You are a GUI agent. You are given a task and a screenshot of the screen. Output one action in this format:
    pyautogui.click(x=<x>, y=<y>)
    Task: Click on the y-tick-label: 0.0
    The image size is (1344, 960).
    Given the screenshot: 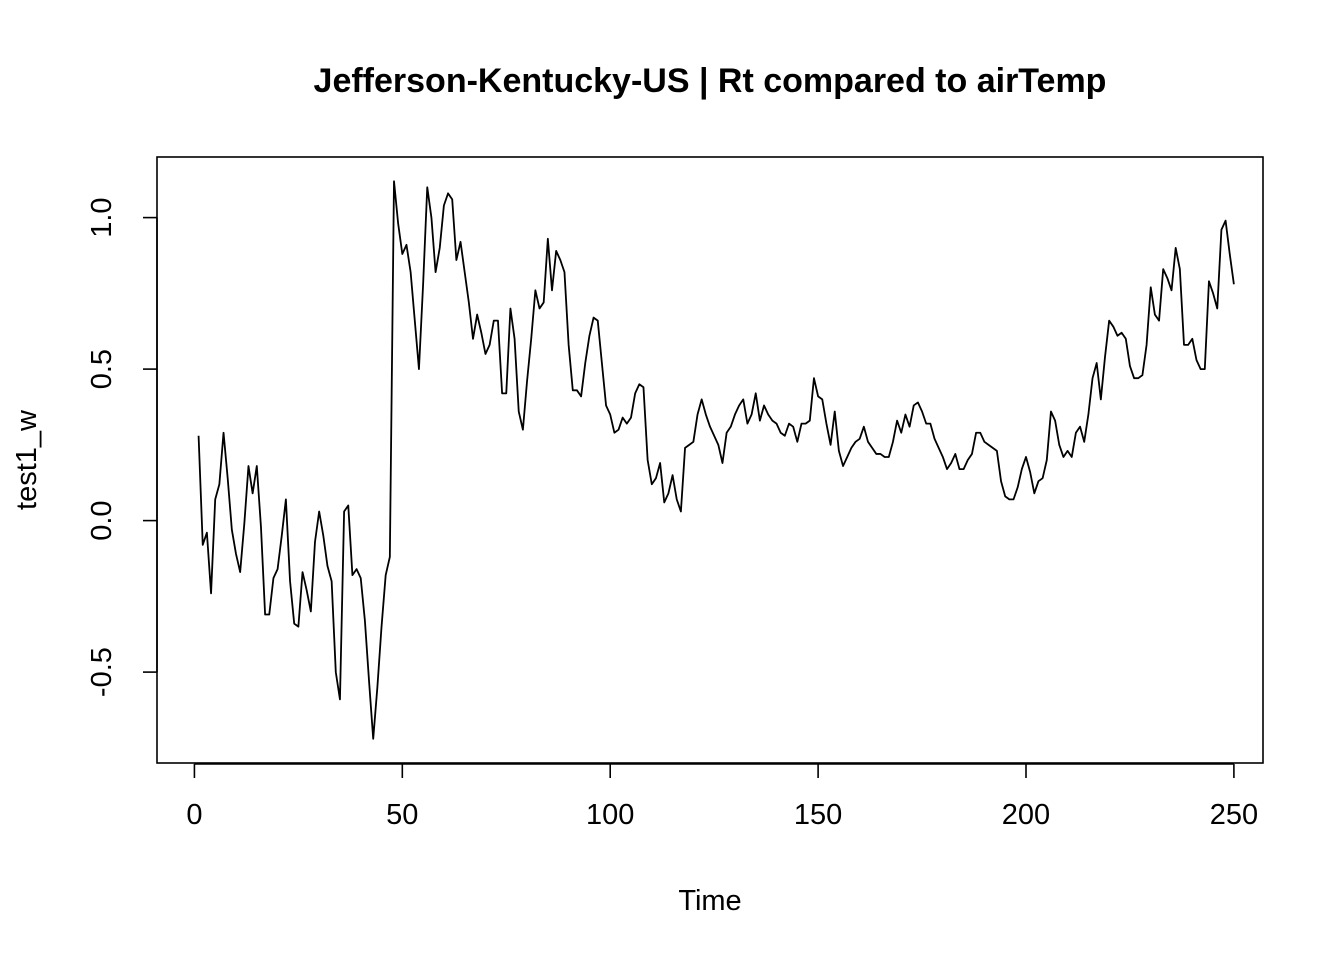 What is the action you would take?
    pyautogui.click(x=102, y=520)
    